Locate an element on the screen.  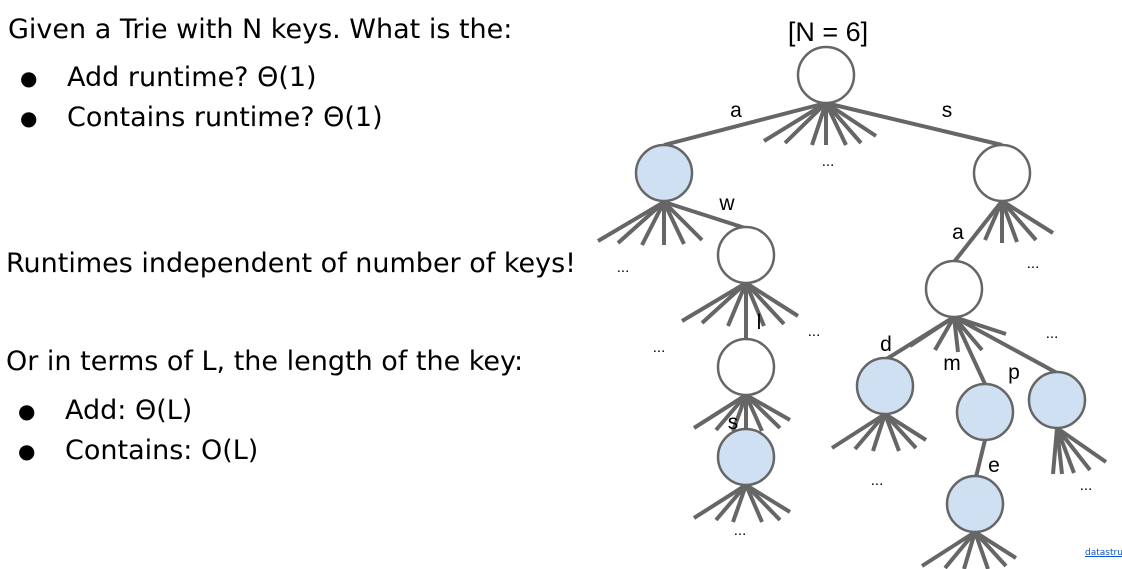
awl-stubs is located at coordinates (741, 412).